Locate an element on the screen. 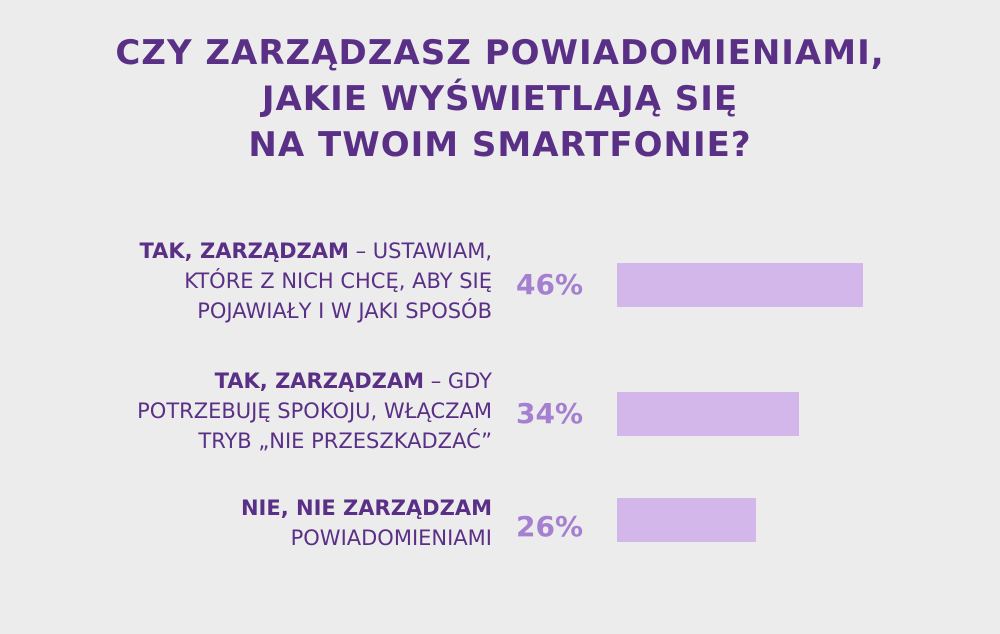  category-label-2-line-2: POTRZEBUJĘ SPOKOJU, WŁĄCZAM is located at coordinates (314, 411).